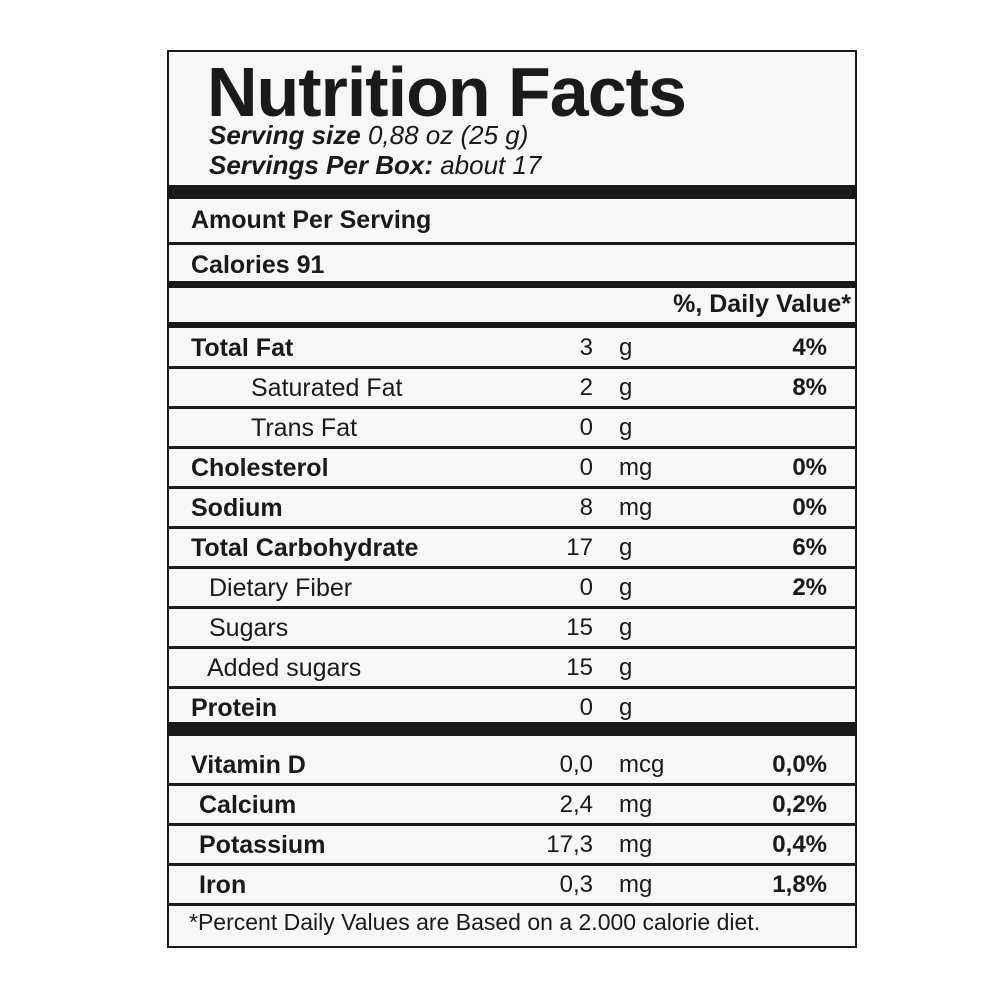  What do you see at coordinates (447, 92) in the screenshot?
I see `label-title: Nutrition Facts` at bounding box center [447, 92].